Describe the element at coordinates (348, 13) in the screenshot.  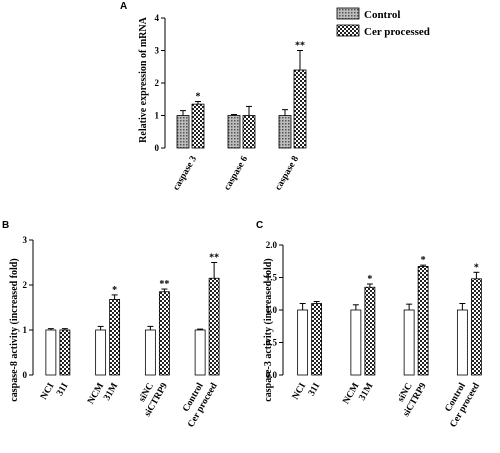
I see `legend-swatch-control` at that location.